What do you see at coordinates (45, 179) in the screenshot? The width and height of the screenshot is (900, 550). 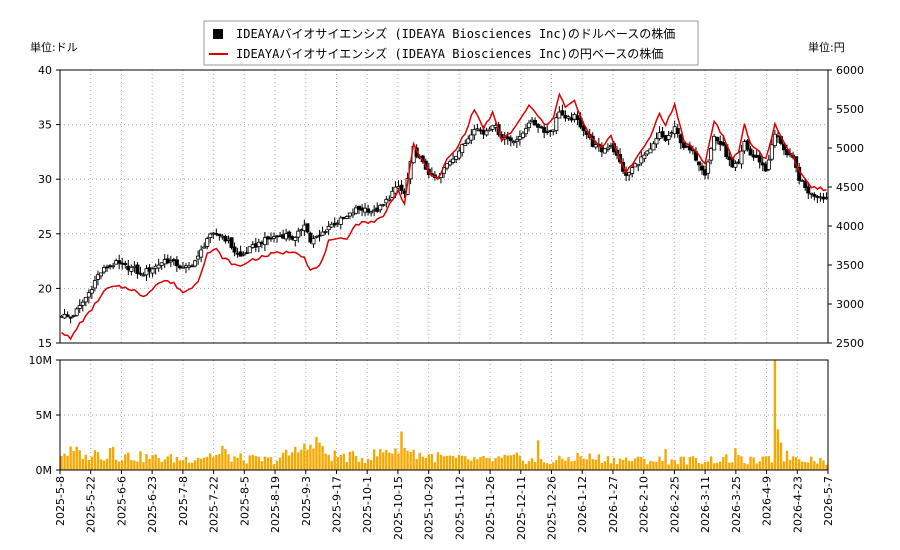 I see `left-tick-label-3: 30` at bounding box center [45, 179].